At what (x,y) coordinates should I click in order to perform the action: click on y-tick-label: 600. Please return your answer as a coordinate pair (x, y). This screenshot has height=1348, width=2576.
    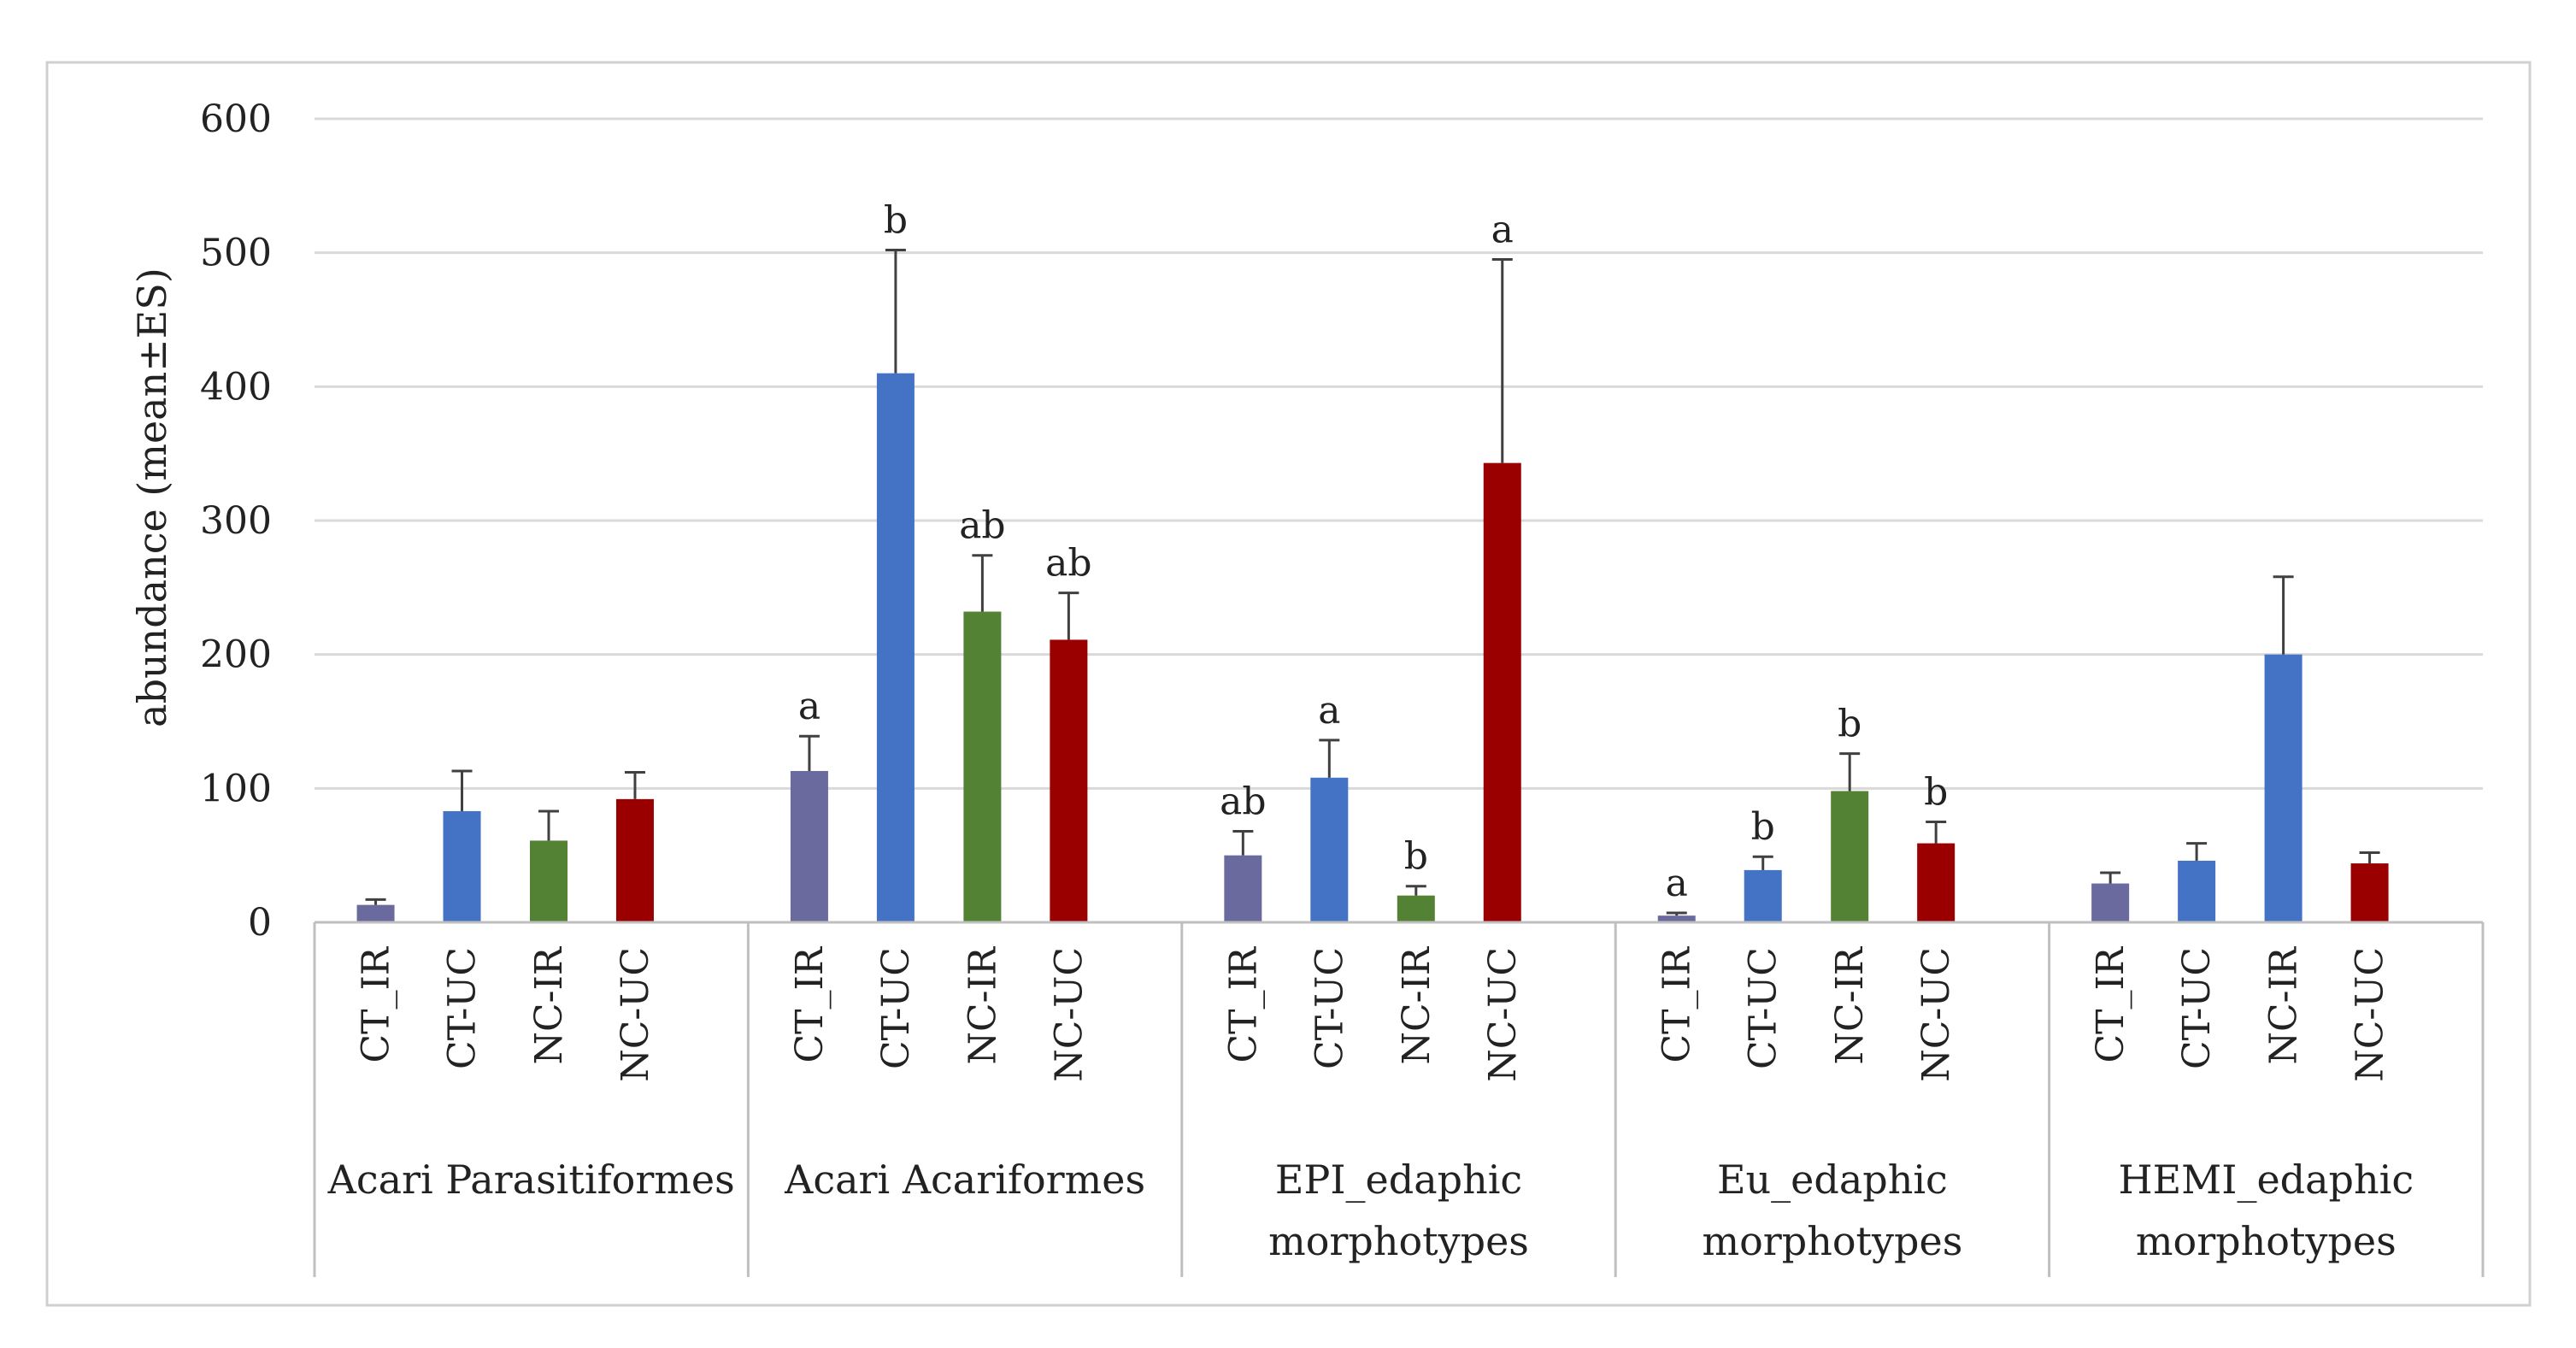
    Looking at the image, I should click on (236, 119).